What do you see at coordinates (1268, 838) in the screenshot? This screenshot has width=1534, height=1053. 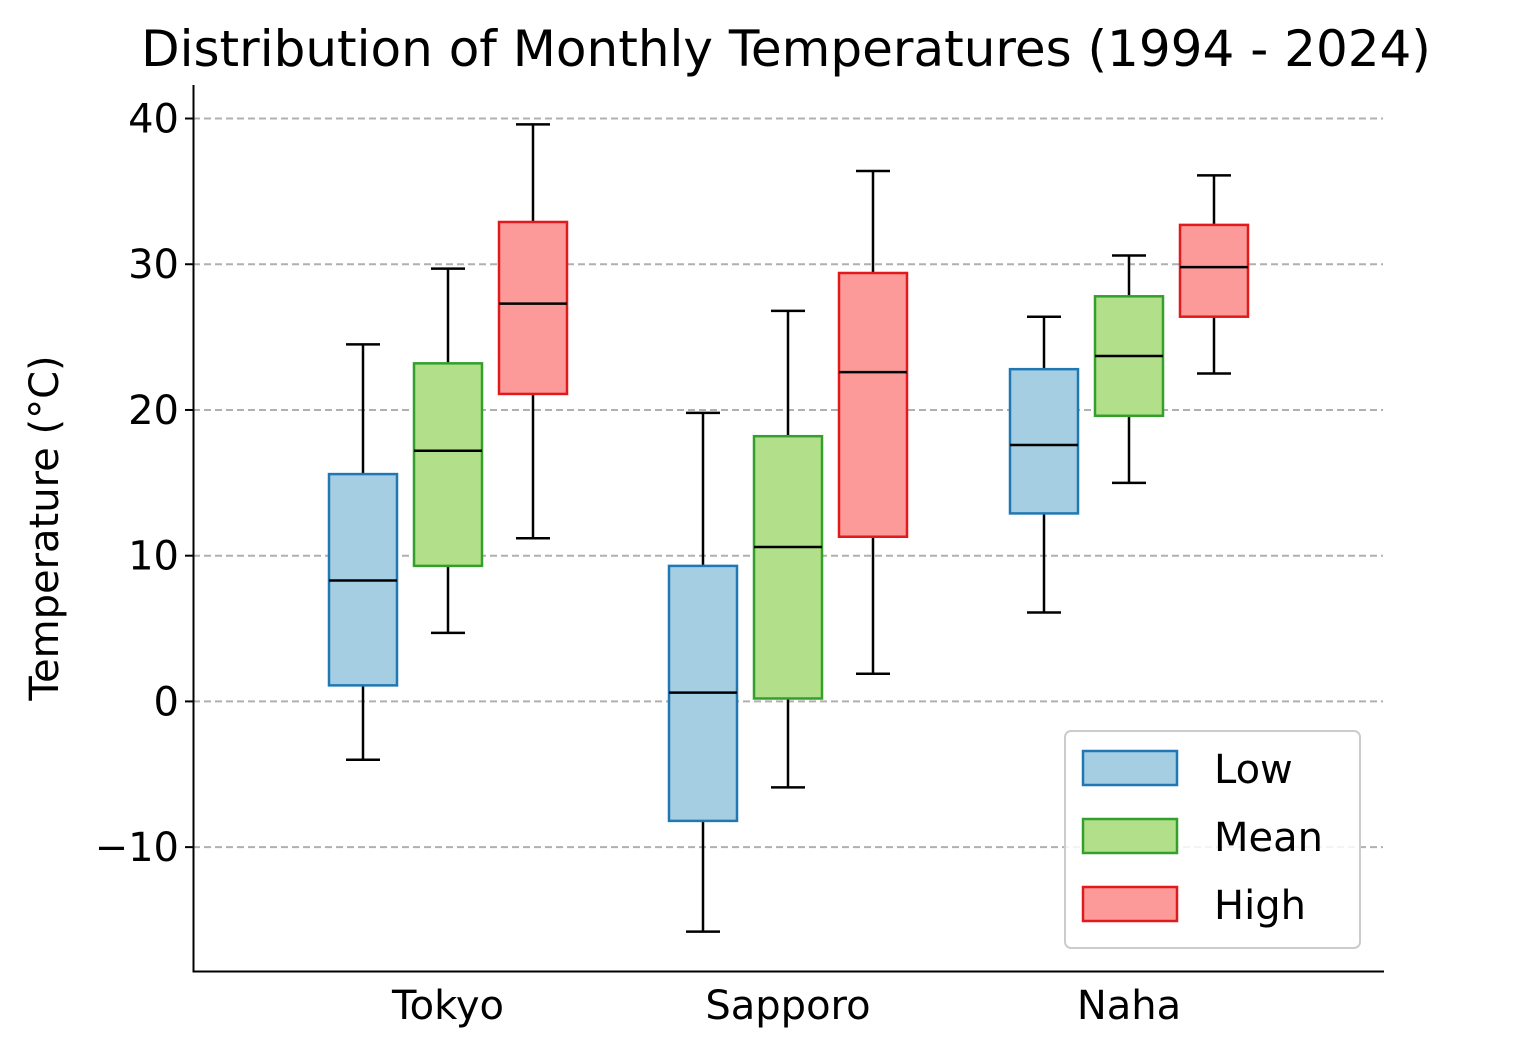 I see `legend-label-mean: Mean` at bounding box center [1268, 838].